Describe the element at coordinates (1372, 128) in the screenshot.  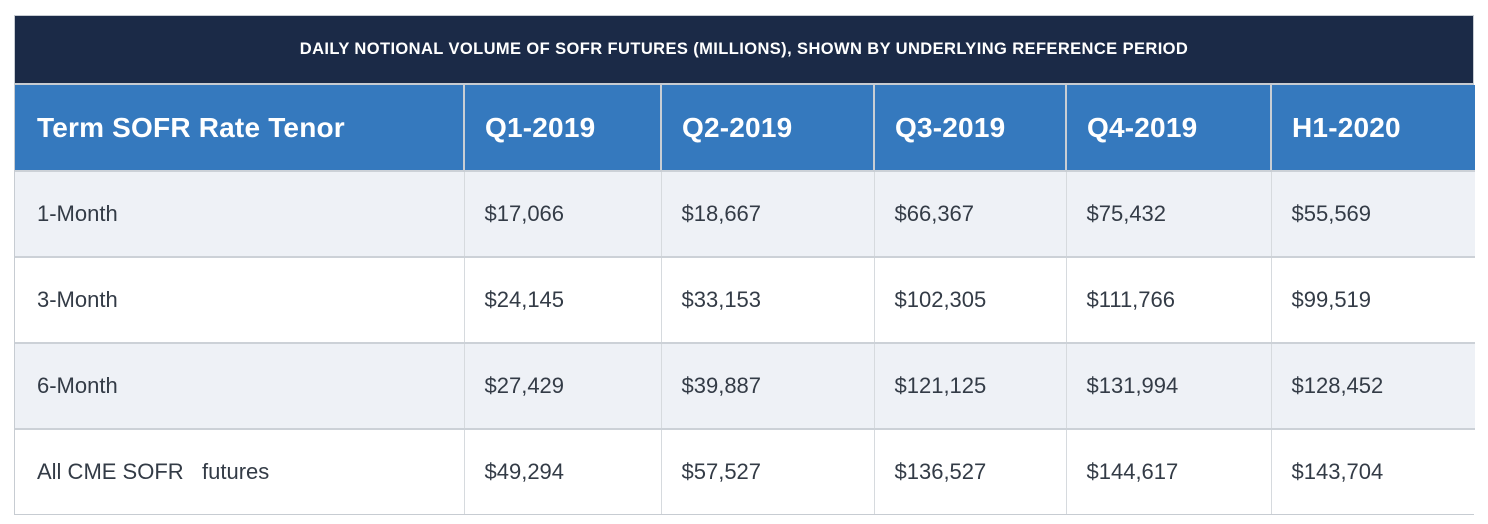
I see `column-header-h1-2020: H1-2020` at that location.